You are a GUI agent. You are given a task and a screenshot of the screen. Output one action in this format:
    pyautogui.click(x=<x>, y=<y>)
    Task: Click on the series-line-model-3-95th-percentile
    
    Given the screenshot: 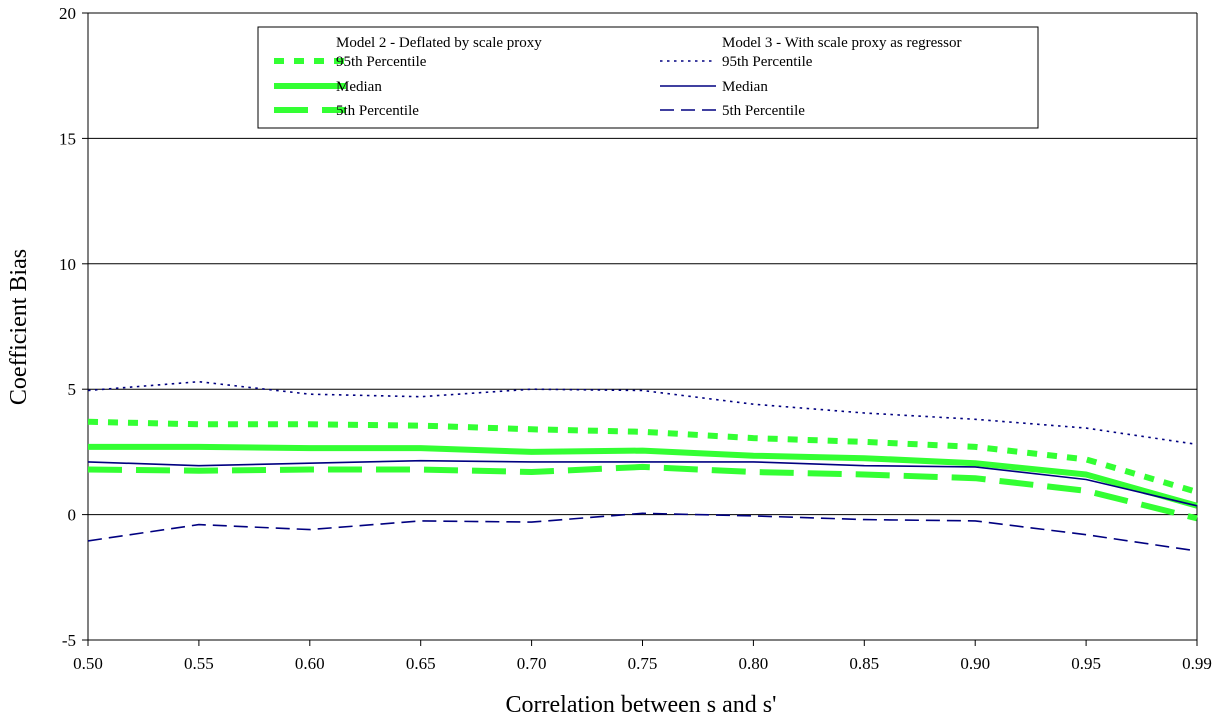 What is the action you would take?
    pyautogui.click(x=642, y=413)
    